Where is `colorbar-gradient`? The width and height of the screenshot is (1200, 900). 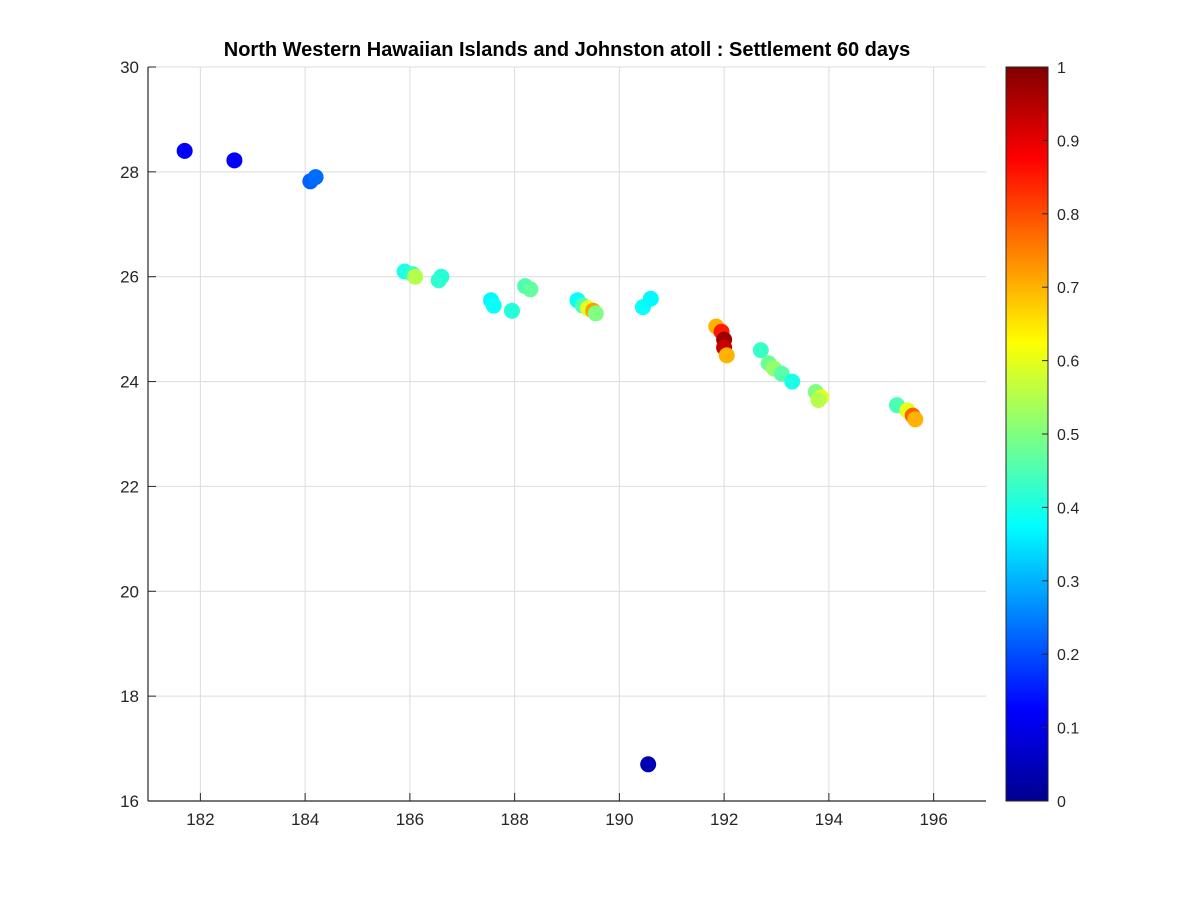
colorbar-gradient is located at coordinates (1027, 434).